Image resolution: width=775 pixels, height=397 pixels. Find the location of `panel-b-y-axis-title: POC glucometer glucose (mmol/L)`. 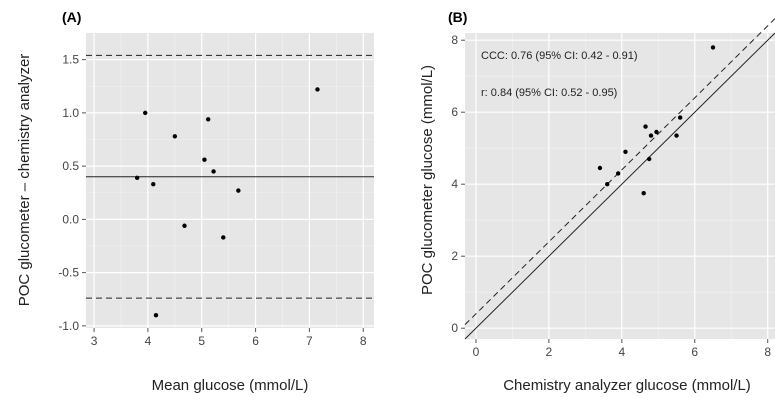

panel-b-y-axis-title: POC glucometer glucose (mmol/L) is located at coordinates (427, 180).